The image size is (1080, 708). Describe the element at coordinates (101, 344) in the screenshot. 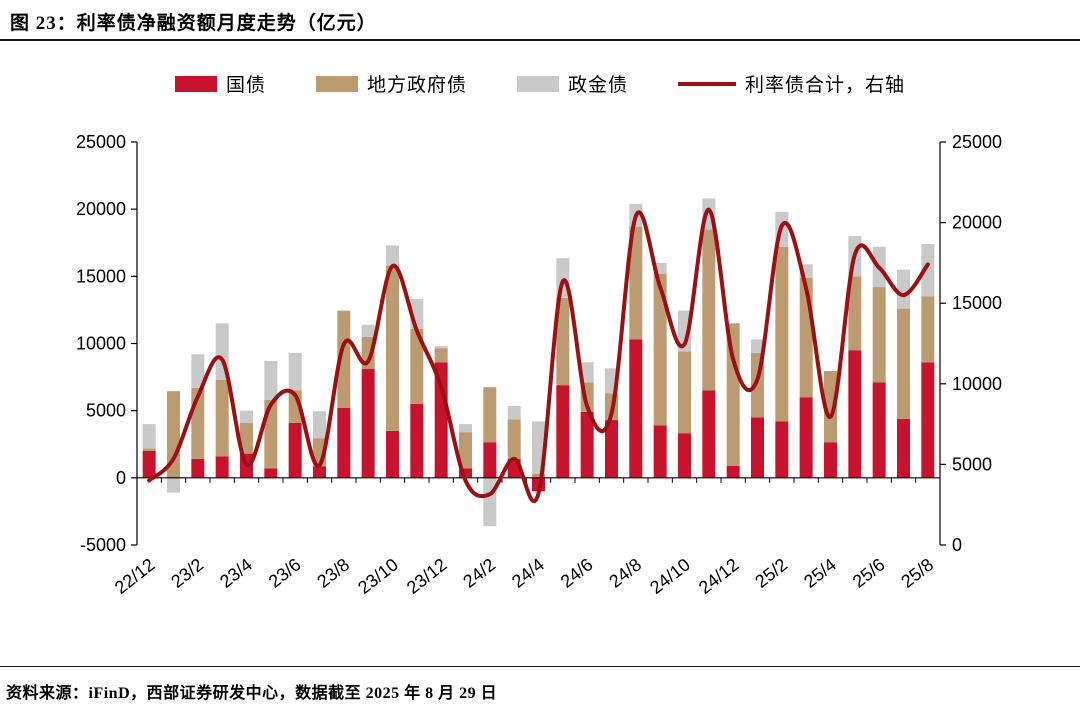

I see `left-axis-tick-label: 10000` at that location.